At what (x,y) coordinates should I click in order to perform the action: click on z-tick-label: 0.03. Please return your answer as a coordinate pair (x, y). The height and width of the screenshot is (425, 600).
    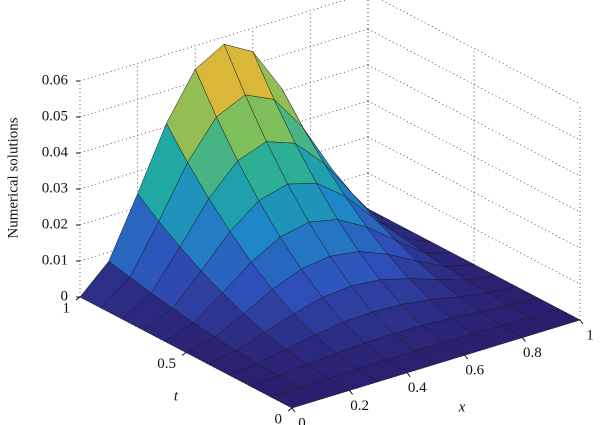
    Looking at the image, I should click on (55, 188).